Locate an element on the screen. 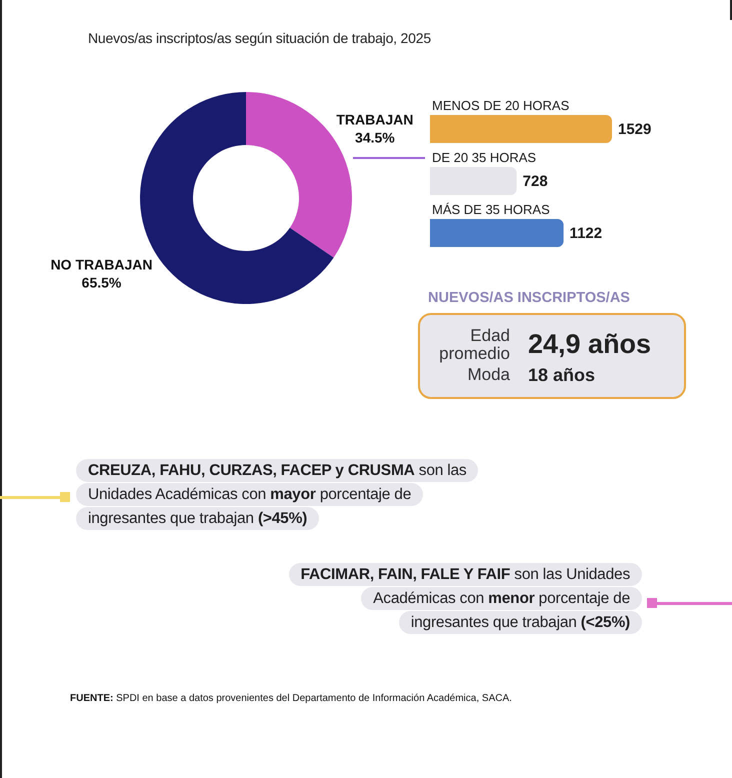  data-label: 1122 is located at coordinates (586, 233).